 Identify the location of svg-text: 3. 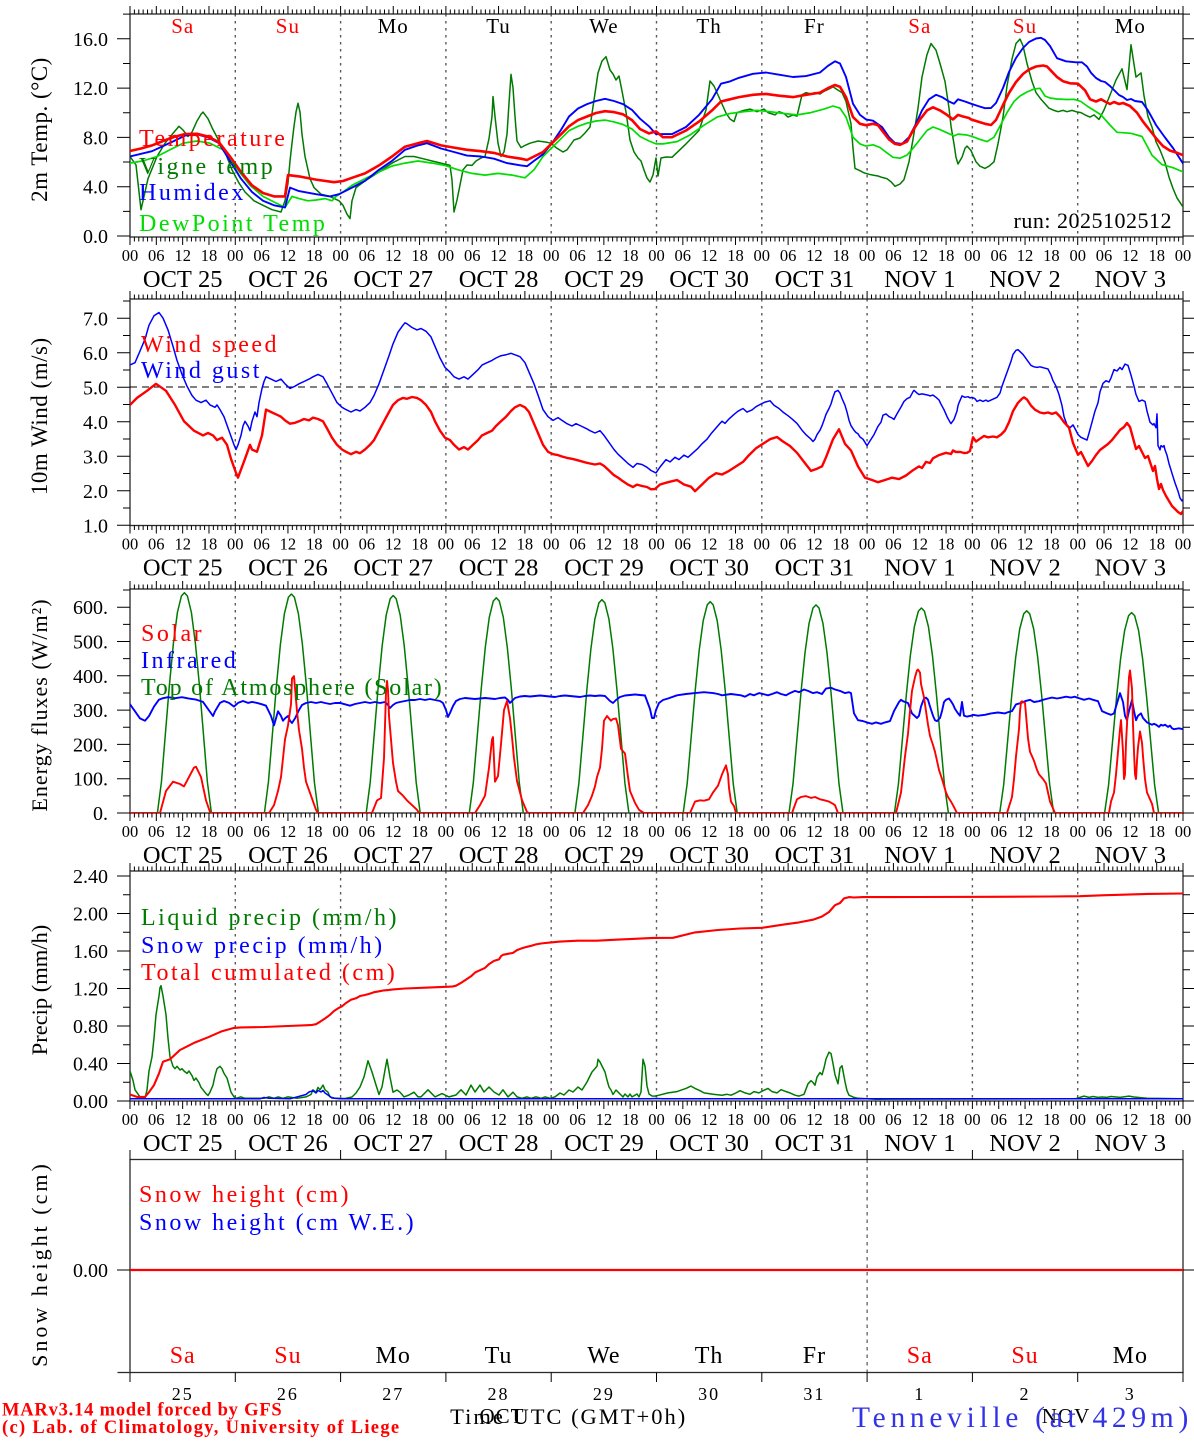
(1130, 1394).